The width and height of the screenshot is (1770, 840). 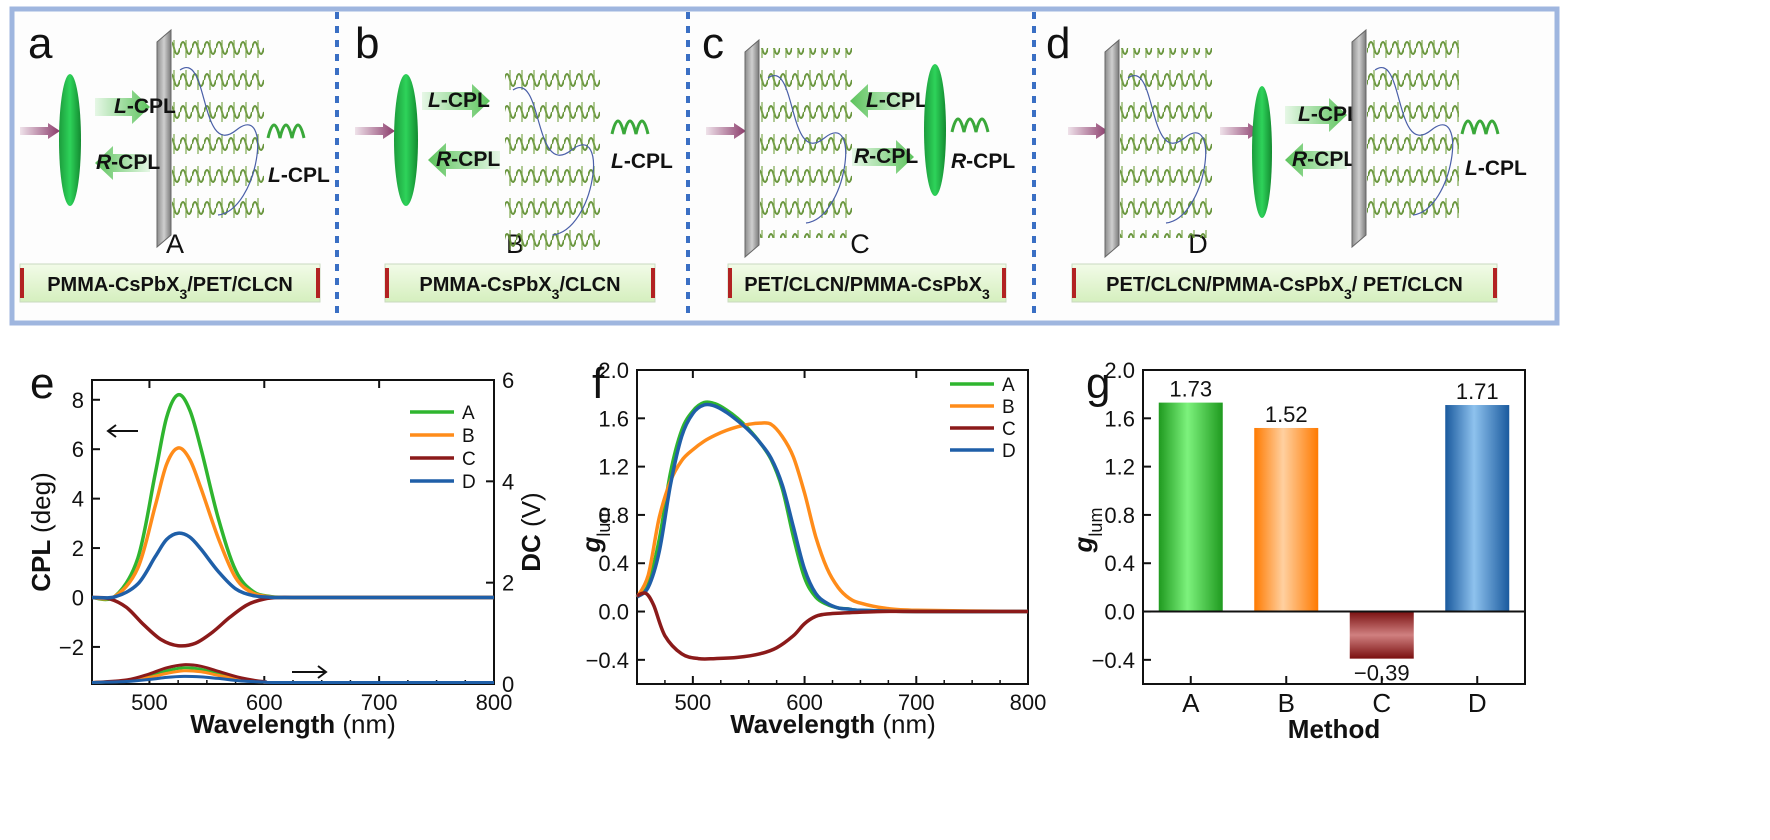 What do you see at coordinates (310, 672) in the screenshot?
I see `right-axis-arrow` at bounding box center [310, 672].